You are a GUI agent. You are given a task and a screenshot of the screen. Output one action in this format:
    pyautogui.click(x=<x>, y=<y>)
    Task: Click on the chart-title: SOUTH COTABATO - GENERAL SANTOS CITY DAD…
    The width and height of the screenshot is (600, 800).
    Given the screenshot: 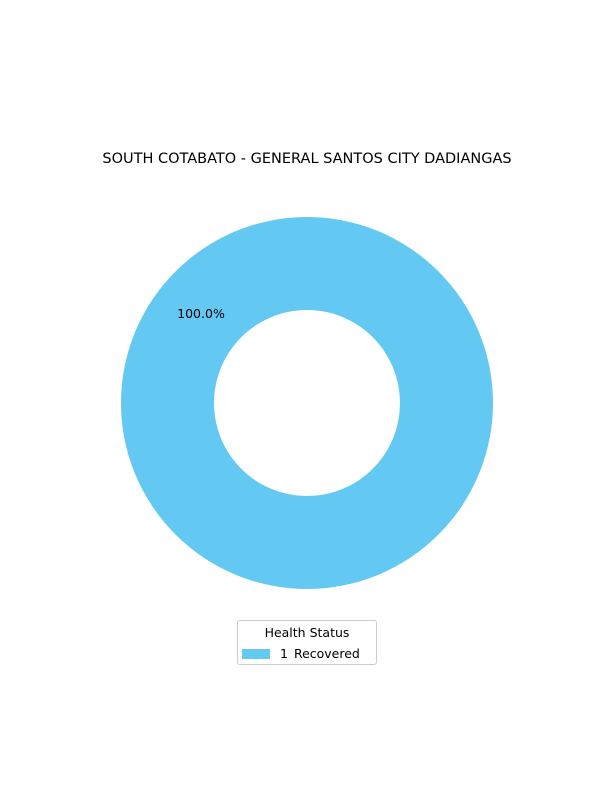 What is the action you would take?
    pyautogui.click(x=306, y=159)
    